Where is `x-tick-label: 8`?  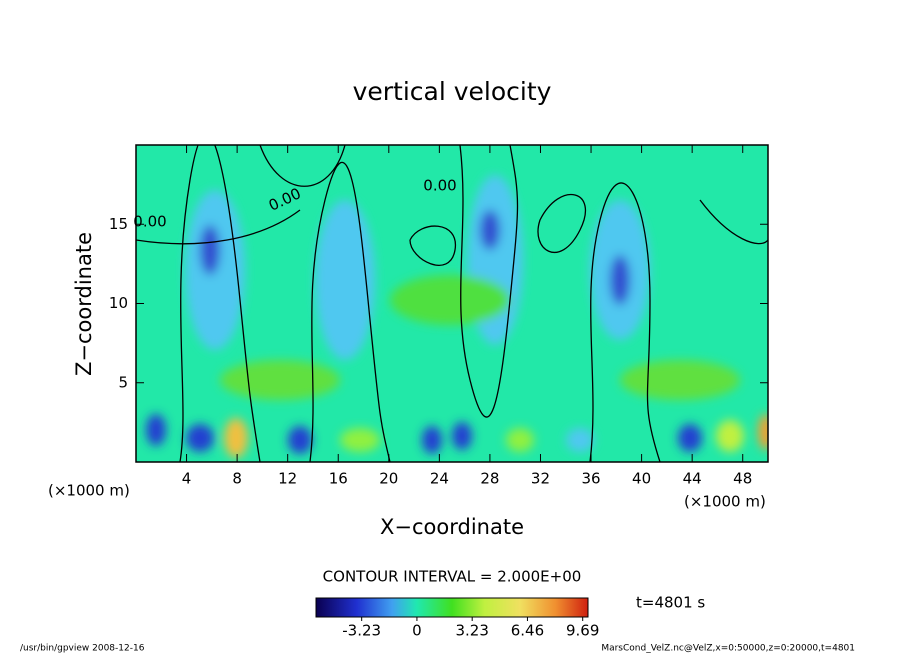 x-tick-label: 8 is located at coordinates (237, 479).